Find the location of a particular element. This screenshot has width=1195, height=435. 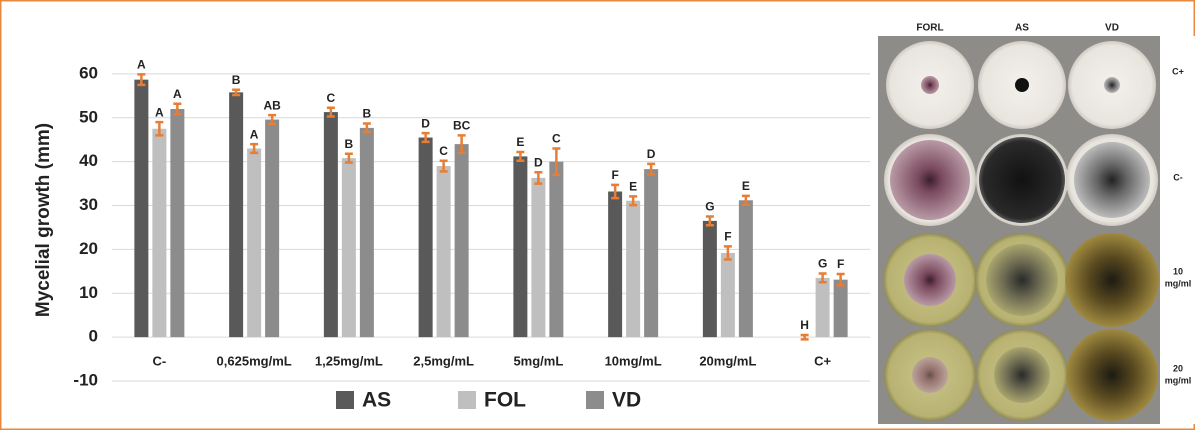

y-tick-label: 0 is located at coordinates (93, 336).